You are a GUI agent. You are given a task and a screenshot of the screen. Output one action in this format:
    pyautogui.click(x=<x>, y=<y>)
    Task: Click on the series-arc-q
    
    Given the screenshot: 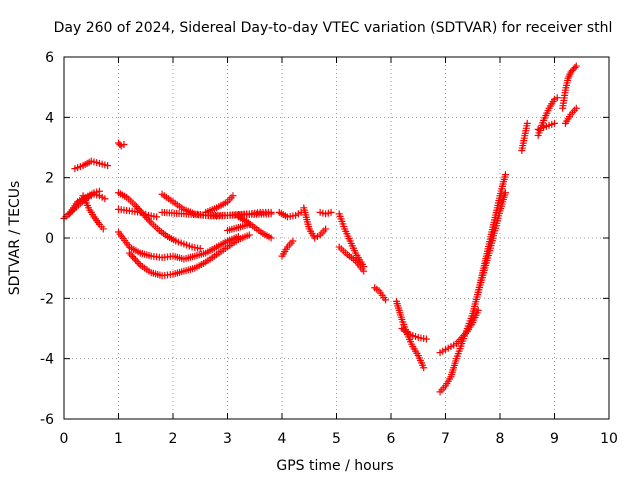 What is the action you would take?
    pyautogui.click(x=315, y=223)
    